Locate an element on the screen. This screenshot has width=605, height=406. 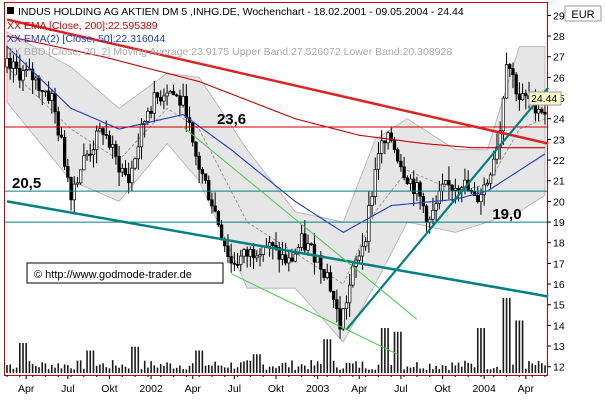
legend-ema50: XX EMA(2) [Close, 50]:22.316044 is located at coordinates (86, 39).